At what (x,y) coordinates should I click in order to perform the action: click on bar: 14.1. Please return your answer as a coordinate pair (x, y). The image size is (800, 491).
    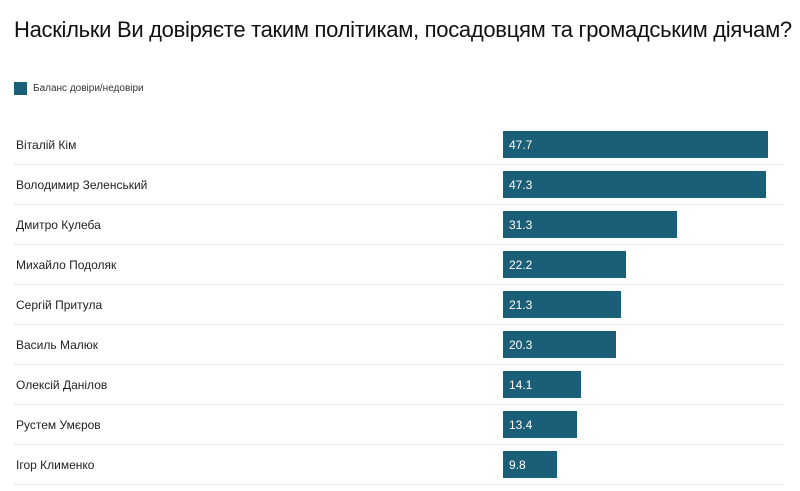
    Looking at the image, I should click on (542, 384).